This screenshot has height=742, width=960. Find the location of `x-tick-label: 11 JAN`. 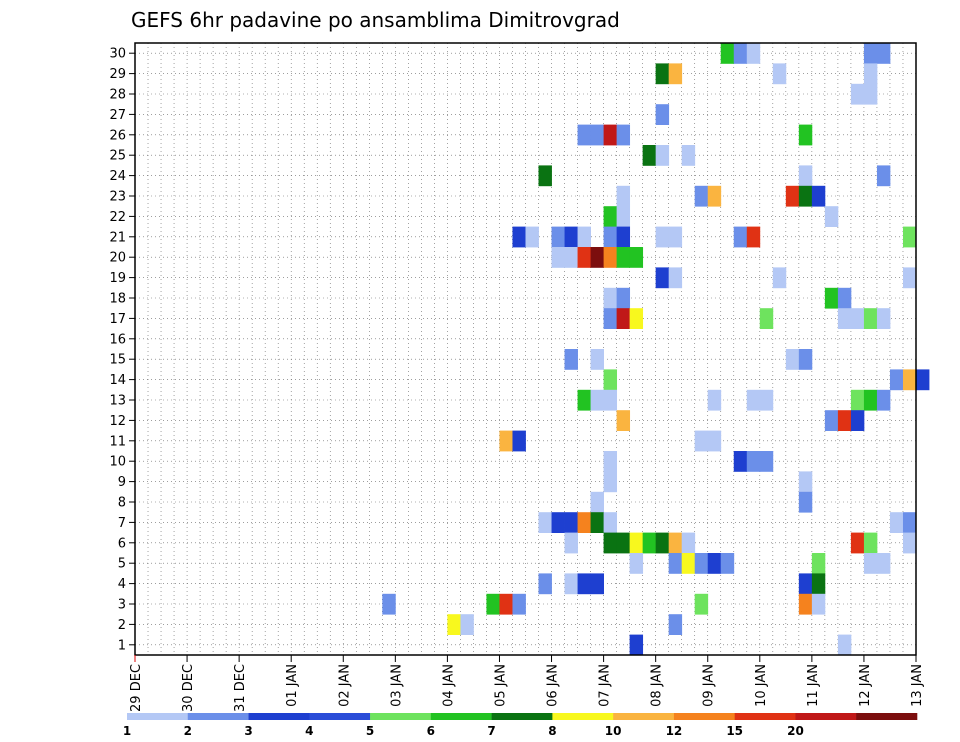

x-tick-label: 11 JAN is located at coordinates (813, 685).